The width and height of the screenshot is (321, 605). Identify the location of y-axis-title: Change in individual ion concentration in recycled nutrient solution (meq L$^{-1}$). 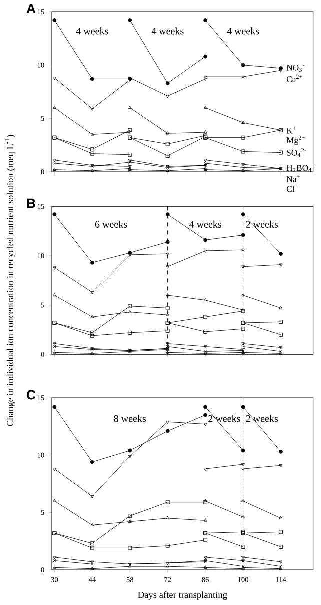
(10, 280).